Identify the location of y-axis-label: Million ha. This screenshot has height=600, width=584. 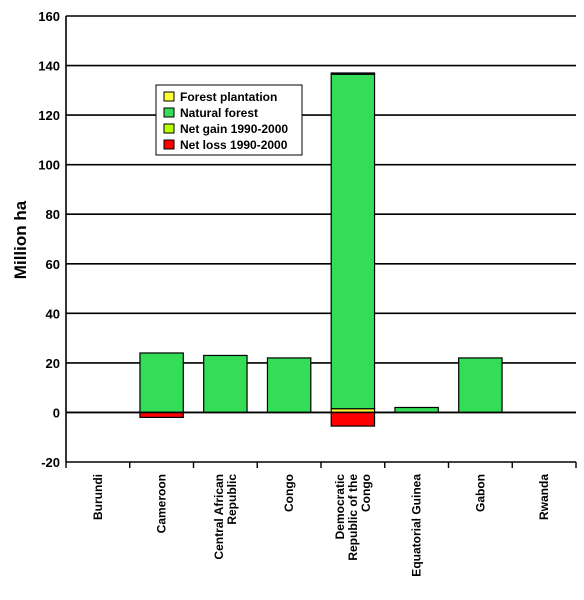
(20, 239).